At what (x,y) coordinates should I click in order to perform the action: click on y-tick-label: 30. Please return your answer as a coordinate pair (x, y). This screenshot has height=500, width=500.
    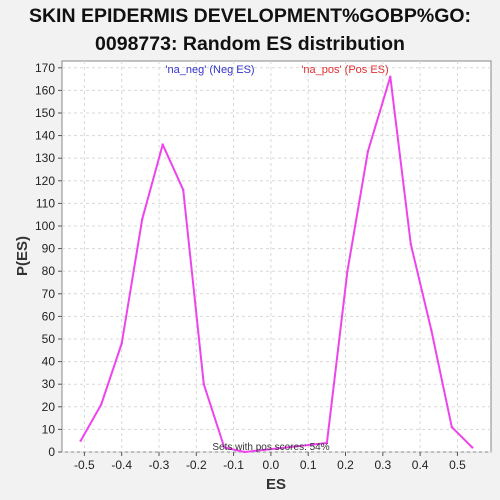
    Looking at the image, I should click on (49, 384).